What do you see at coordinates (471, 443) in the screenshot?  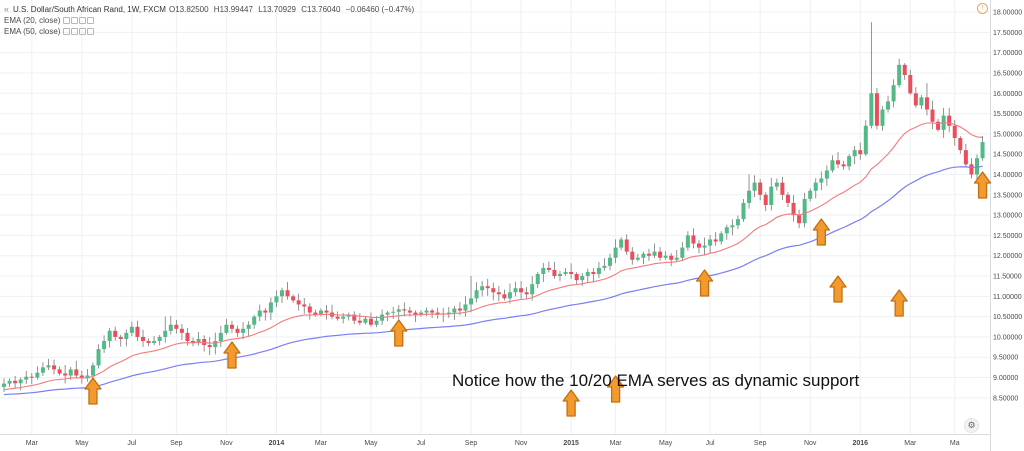 I see `time-tick-label: Sep` at bounding box center [471, 443].